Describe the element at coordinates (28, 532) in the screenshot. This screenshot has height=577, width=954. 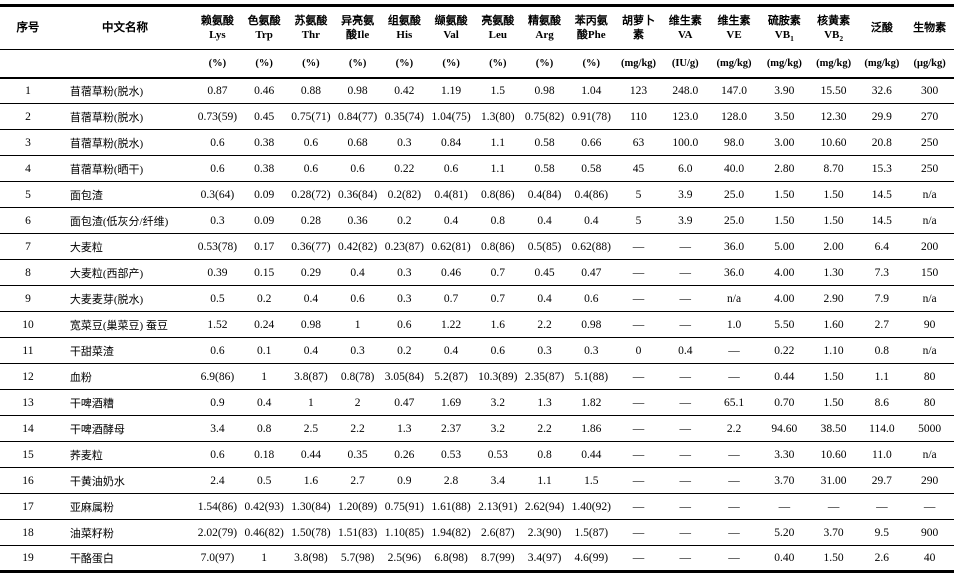
I see `row-serial-number: 18` at that location.